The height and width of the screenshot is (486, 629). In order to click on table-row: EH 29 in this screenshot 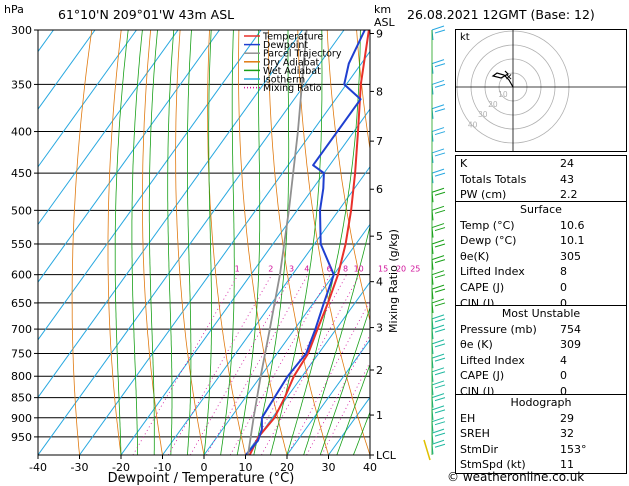, I will do `click(541, 419)`.